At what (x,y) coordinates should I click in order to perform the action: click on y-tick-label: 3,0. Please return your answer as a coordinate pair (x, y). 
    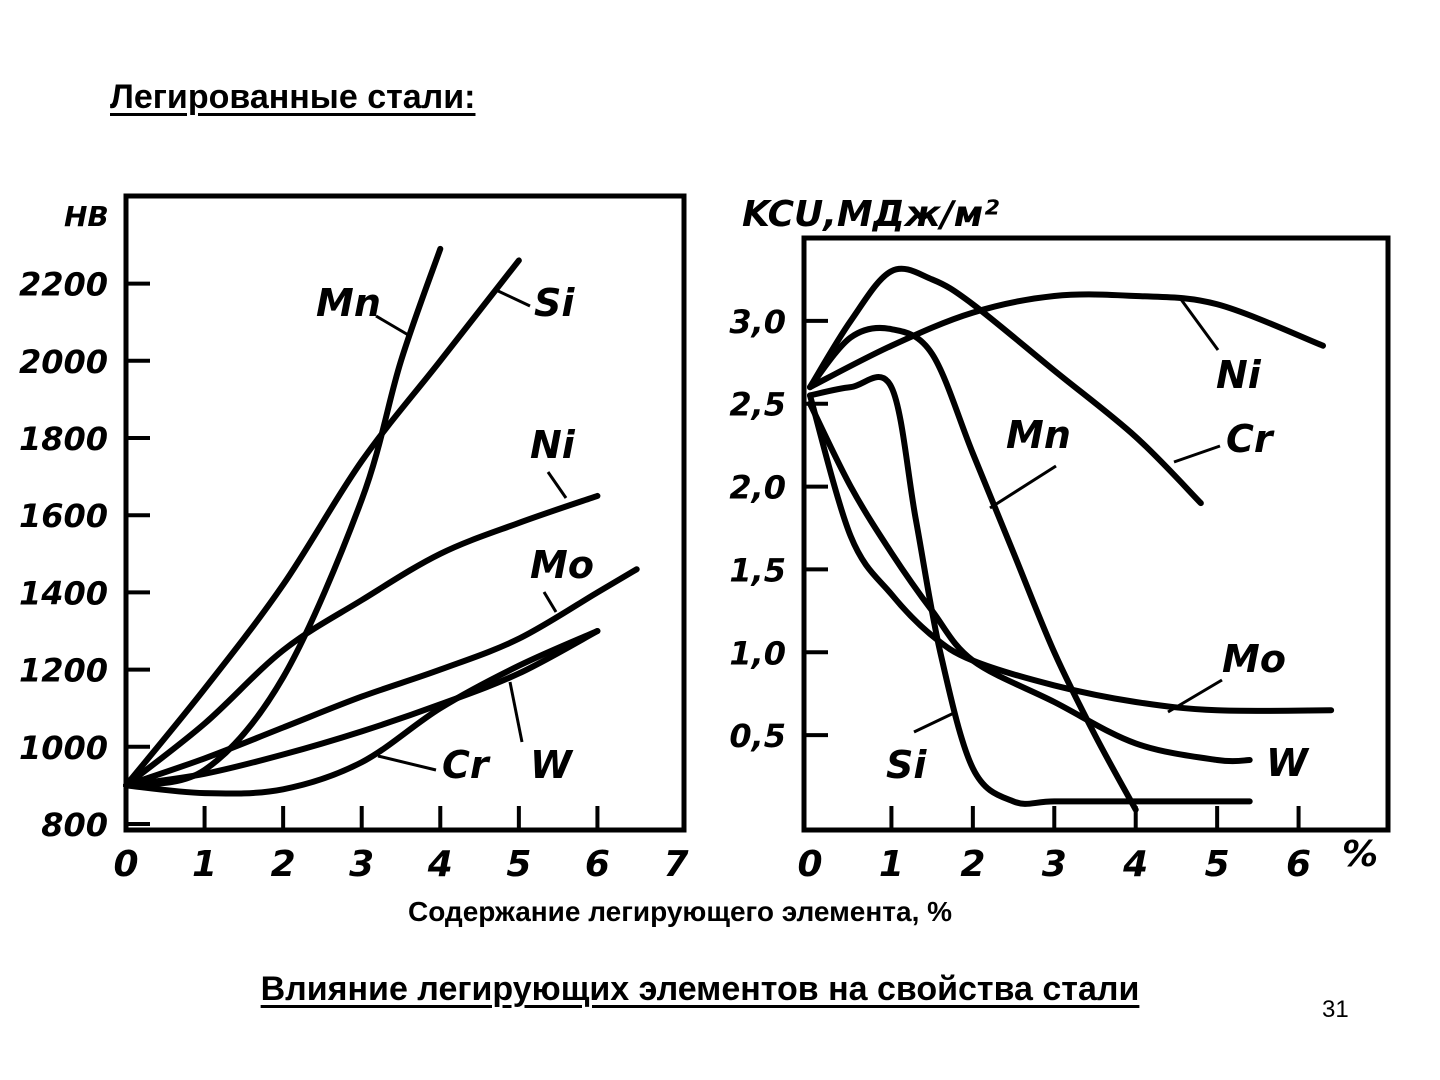
    Looking at the image, I should click on (757, 322).